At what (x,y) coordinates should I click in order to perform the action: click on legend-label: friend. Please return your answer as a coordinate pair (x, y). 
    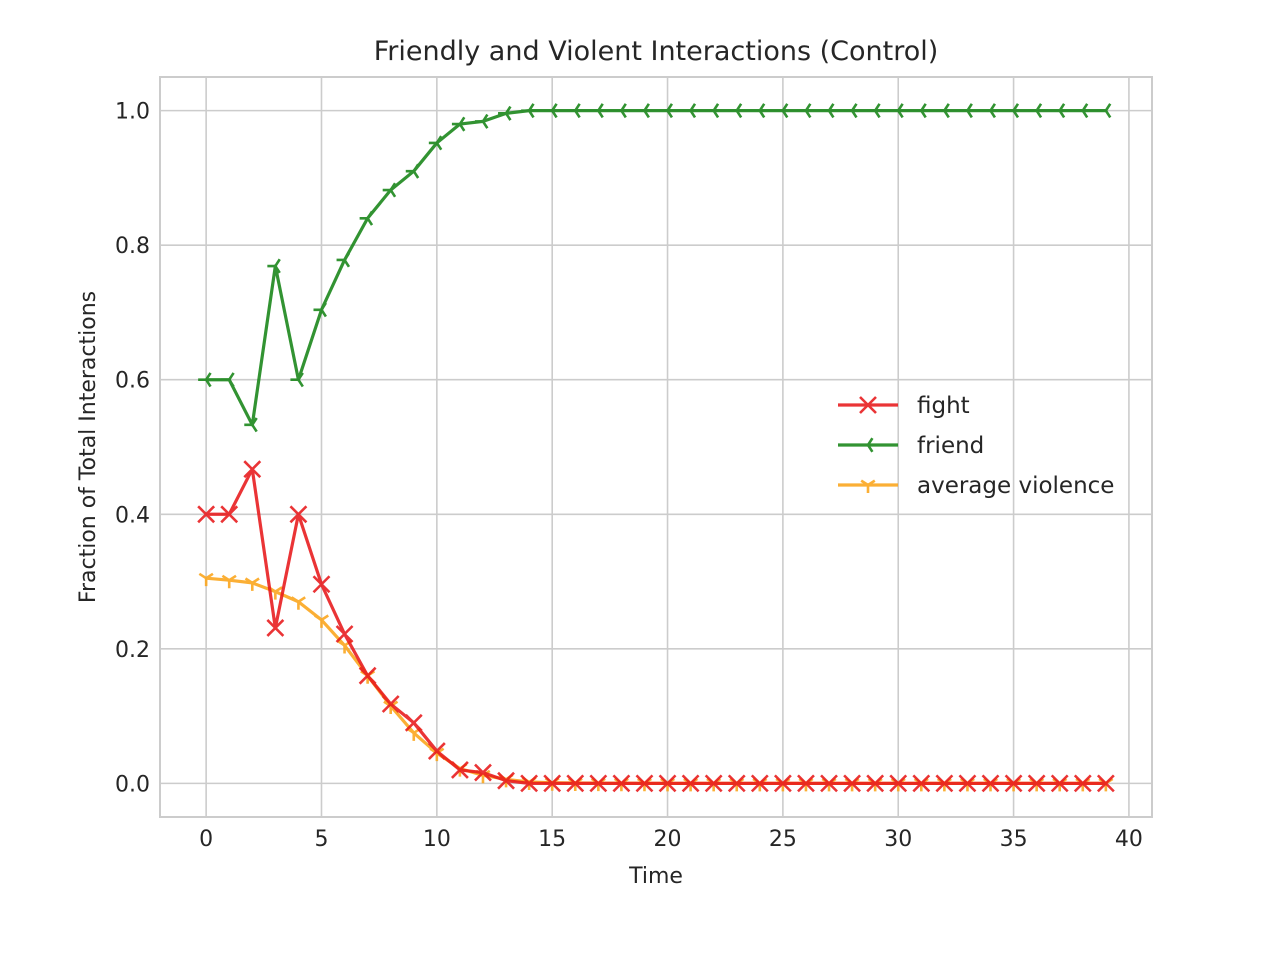
    Looking at the image, I should click on (950, 446).